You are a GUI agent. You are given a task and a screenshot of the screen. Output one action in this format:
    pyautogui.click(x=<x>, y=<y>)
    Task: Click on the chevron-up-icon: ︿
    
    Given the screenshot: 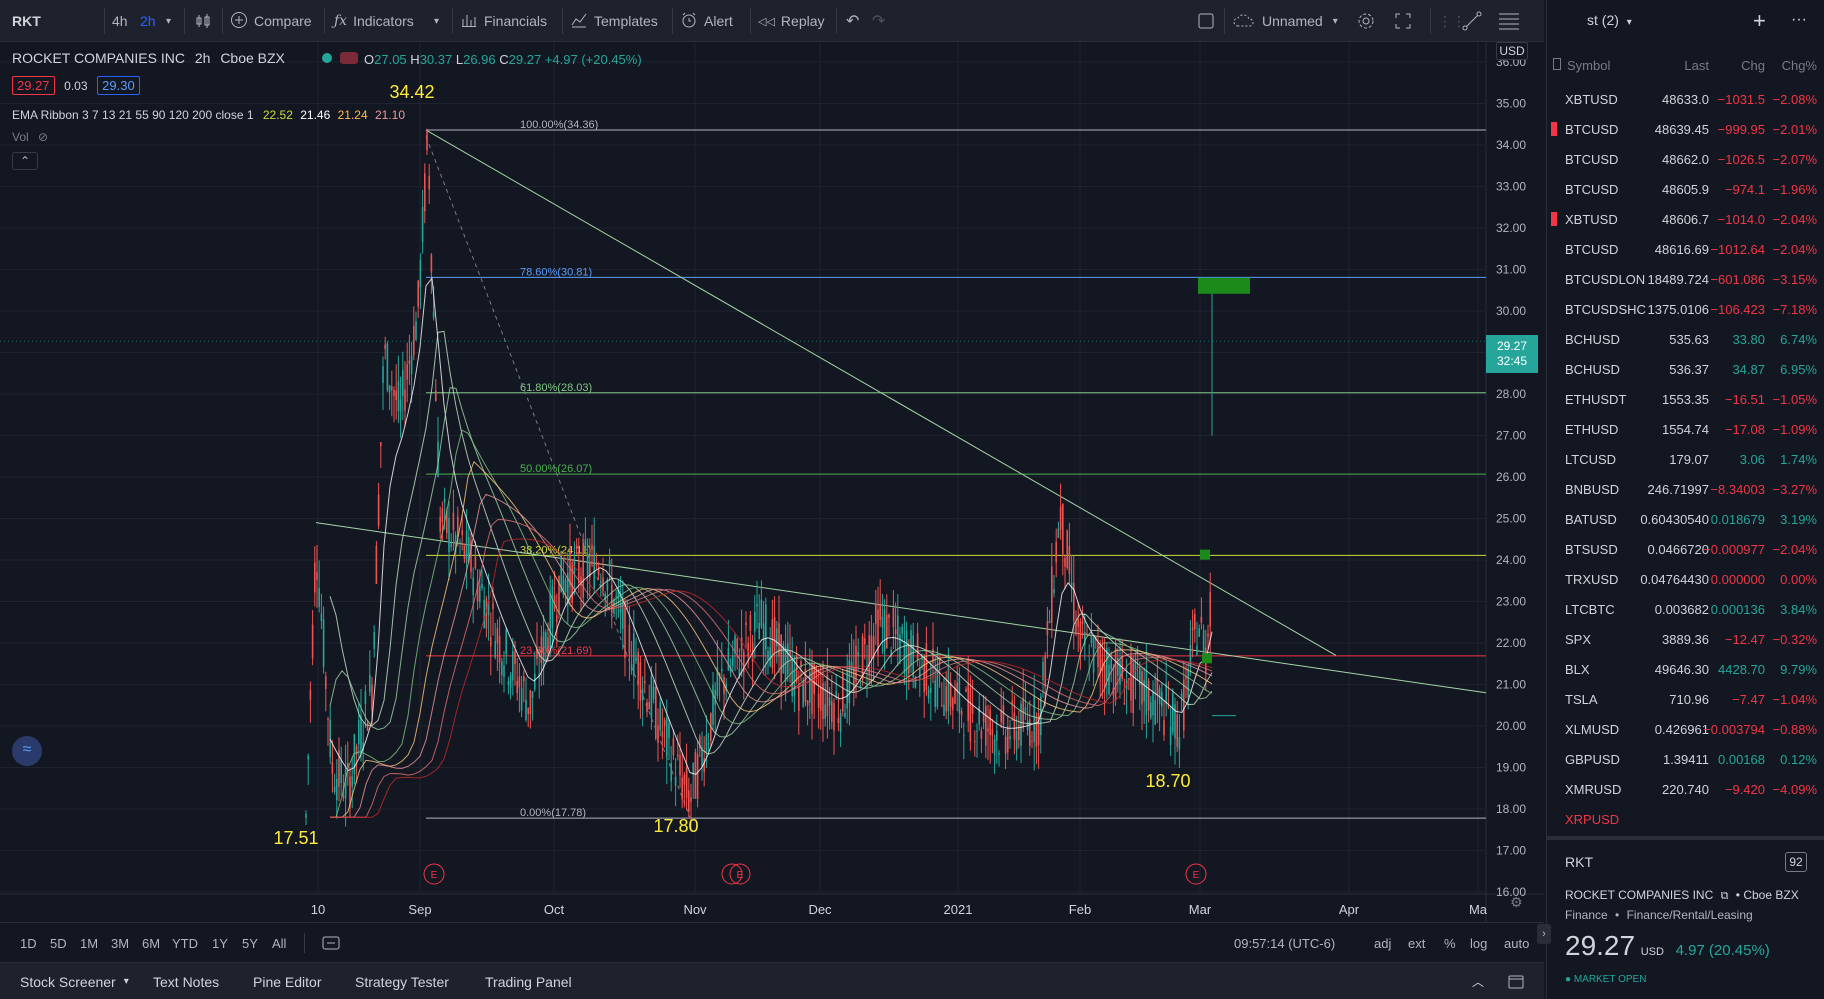 What is the action you would take?
    pyautogui.click(x=1478, y=982)
    